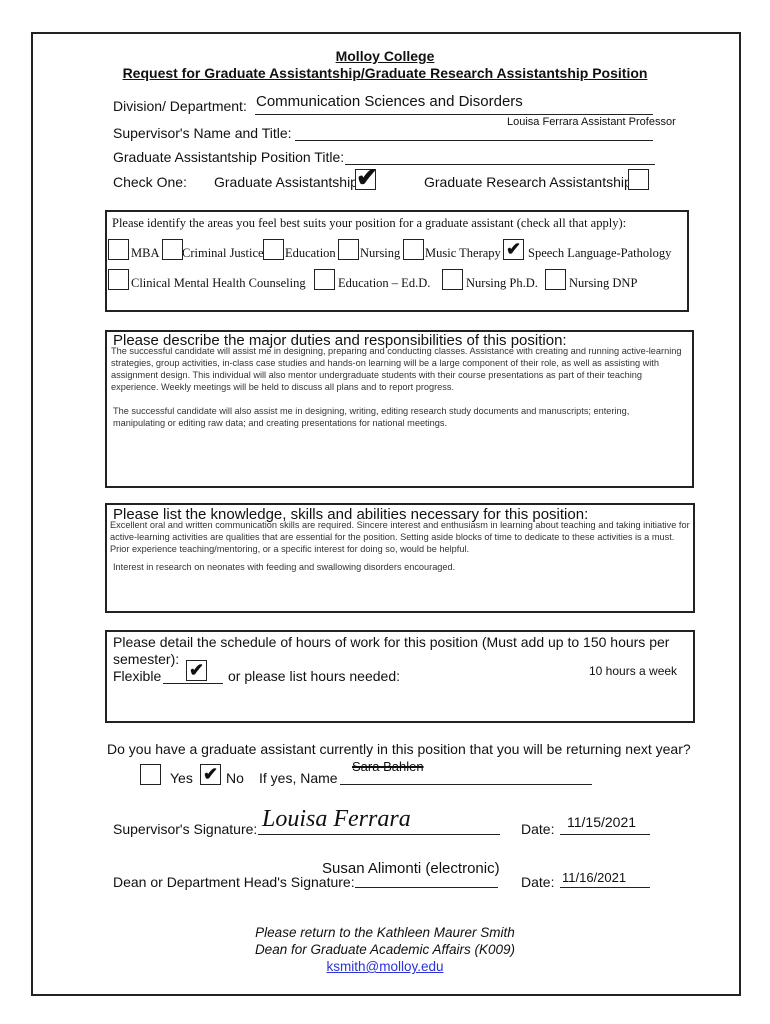 Image resolution: width=770 pixels, height=1024 pixels. Describe the element at coordinates (538, 882) in the screenshot. I see `dean-date-label: Date:` at that location.